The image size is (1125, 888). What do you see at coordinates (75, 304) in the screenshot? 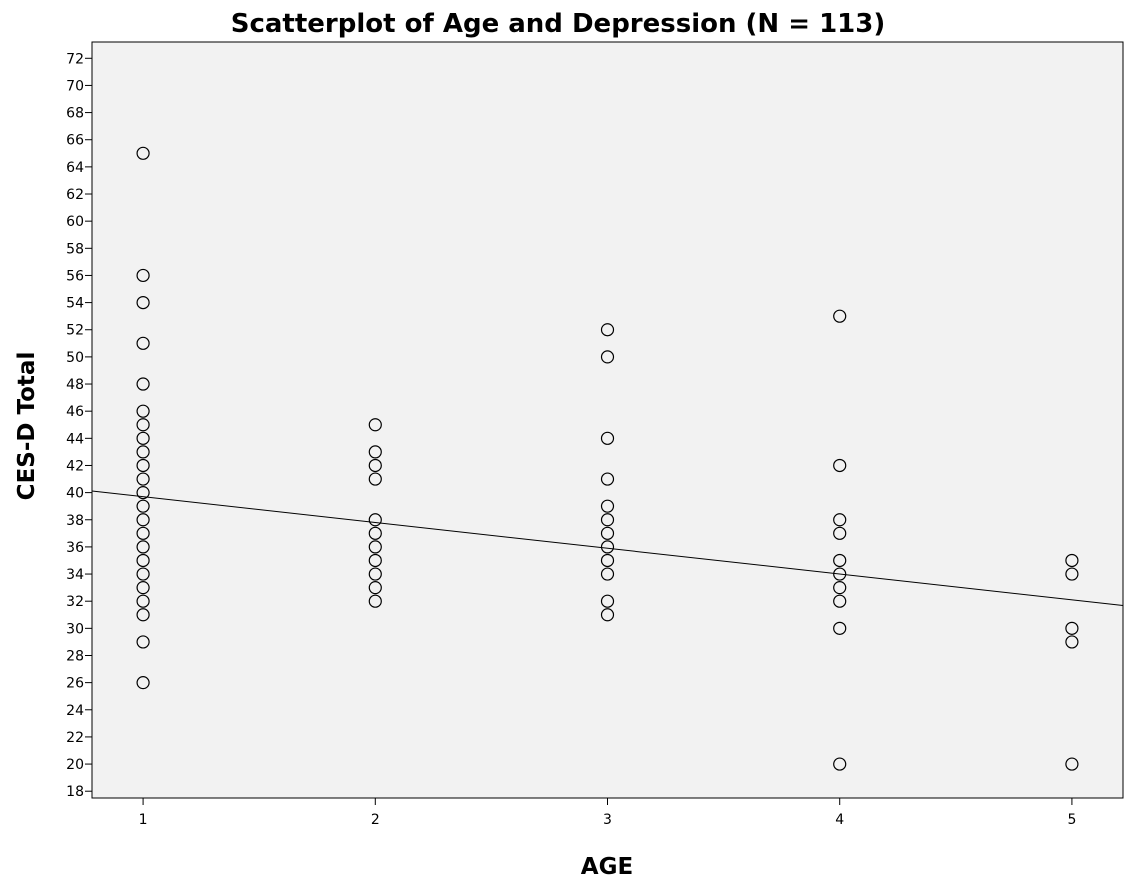
I see `y-tick-label: 54` at bounding box center [75, 304].